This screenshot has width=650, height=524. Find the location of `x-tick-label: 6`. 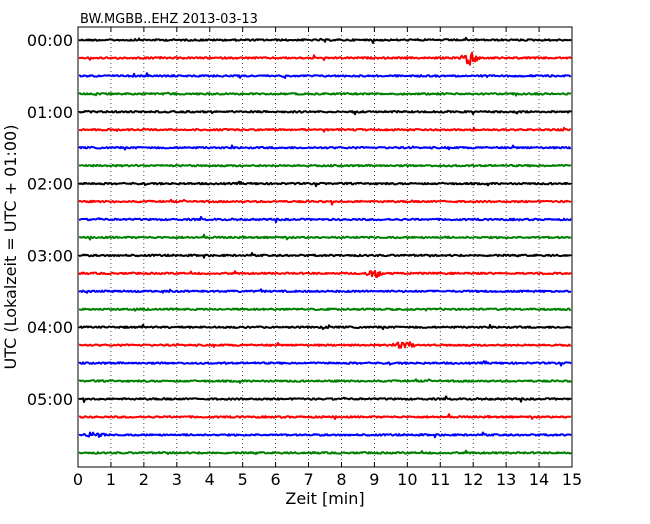

x-tick-label: 6 is located at coordinates (276, 479).